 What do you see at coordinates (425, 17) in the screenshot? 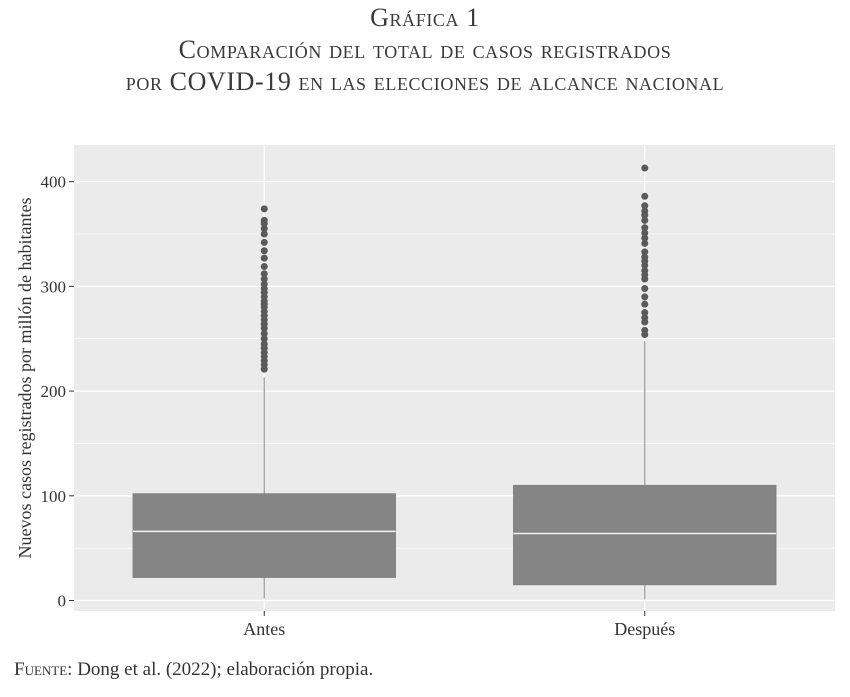
I see `figure-number: Gráfica 1` at bounding box center [425, 17].